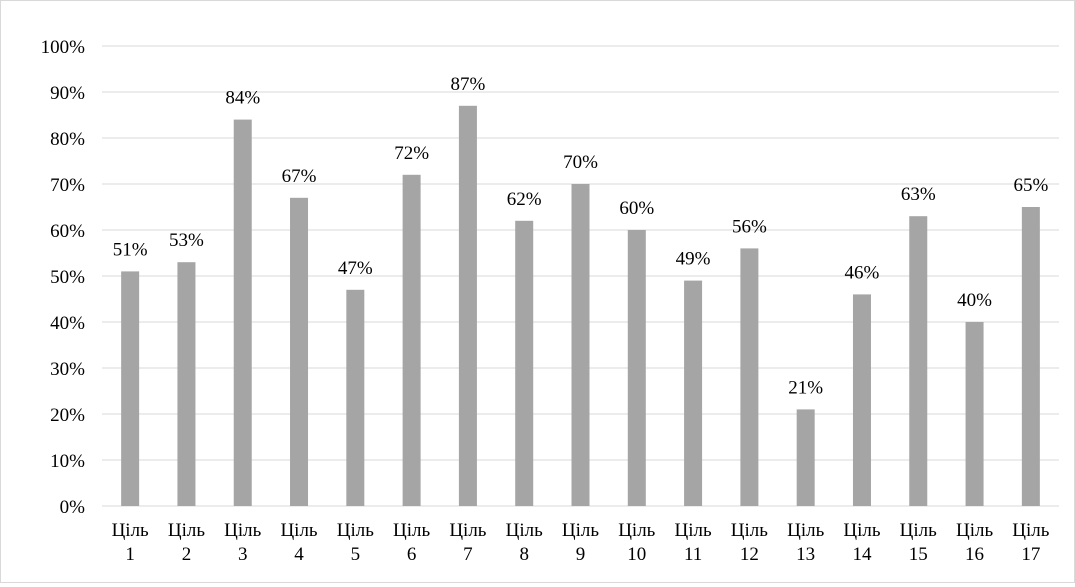 The height and width of the screenshot is (587, 1075). What do you see at coordinates (67, 139) in the screenshot?
I see `y-tick-label: 80%` at bounding box center [67, 139].